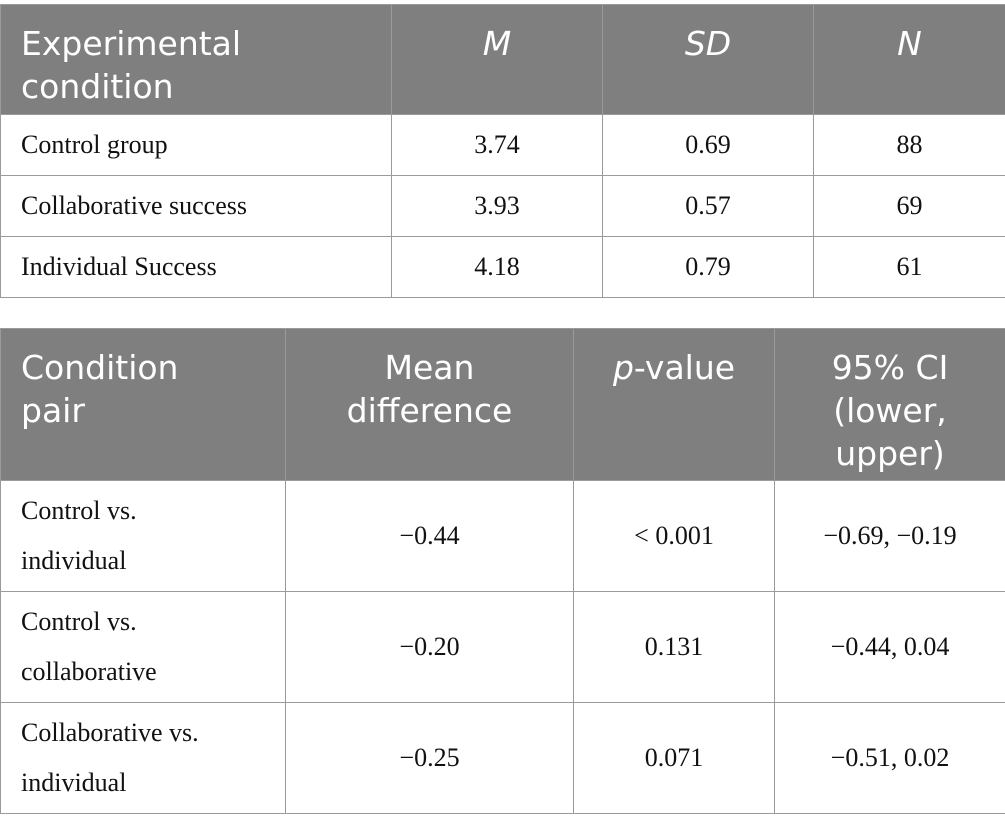  What do you see at coordinates (429, 536) in the screenshot?
I see `mean-difference-cell: −0.44` at bounding box center [429, 536].